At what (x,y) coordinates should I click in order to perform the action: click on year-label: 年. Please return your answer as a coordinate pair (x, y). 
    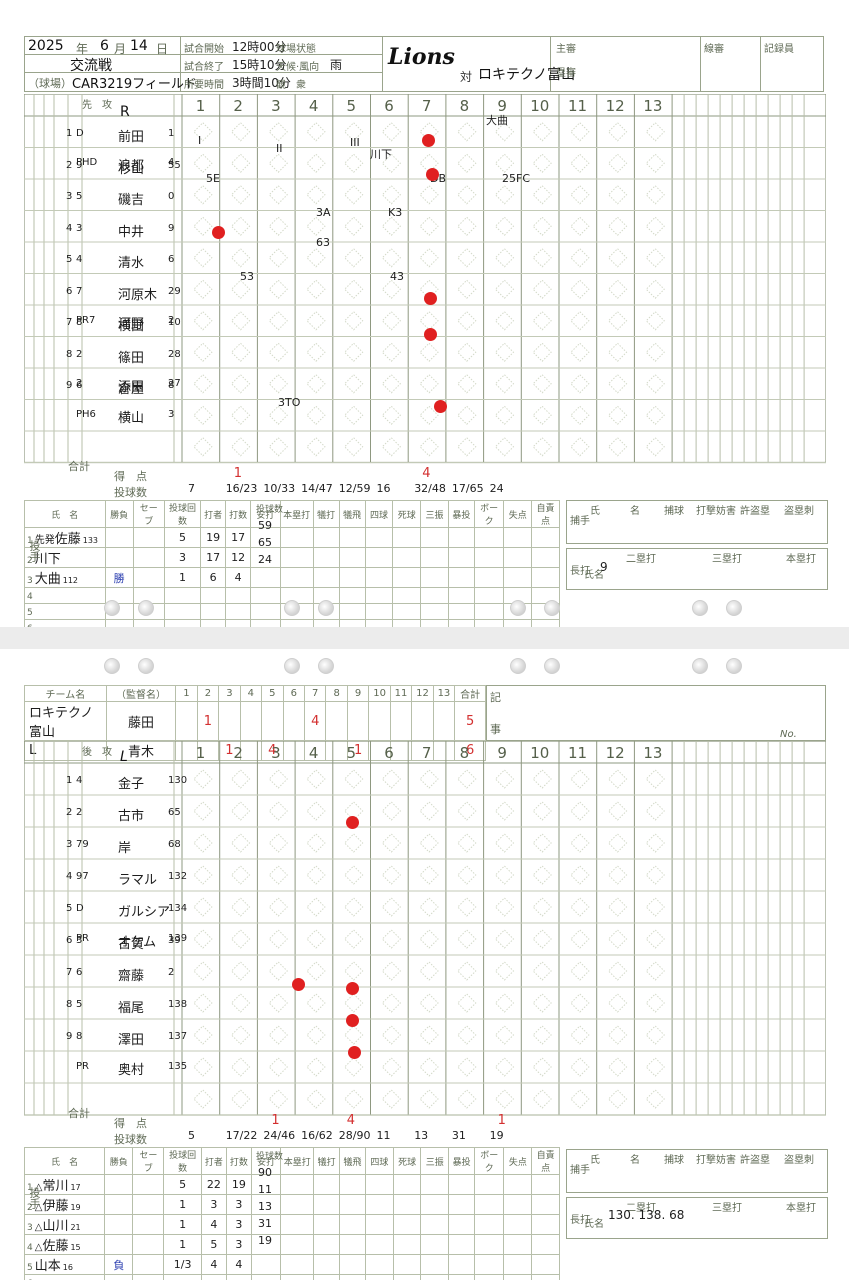
    Looking at the image, I should click on (82, 49).